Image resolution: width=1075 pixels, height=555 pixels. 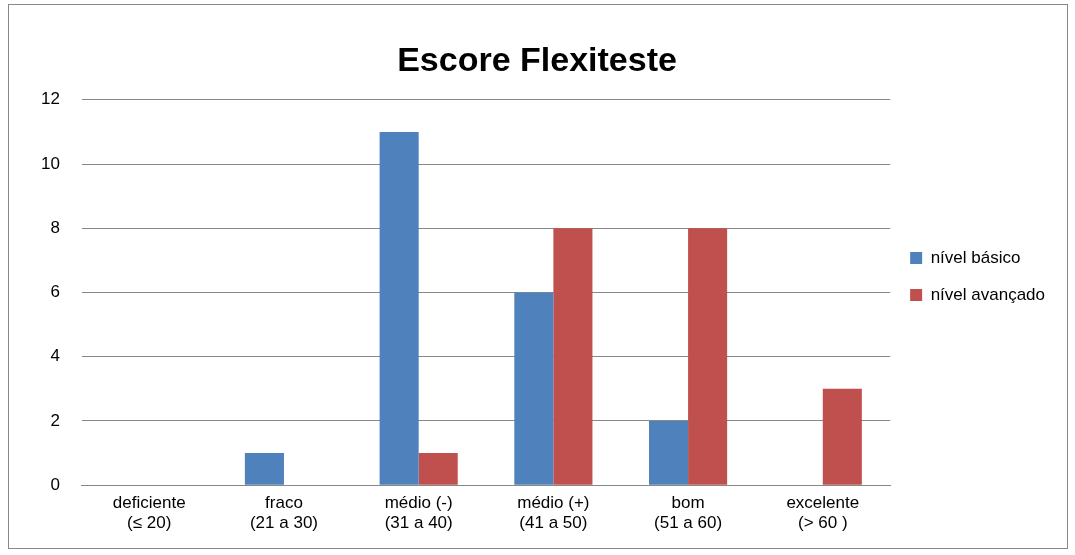 I want to click on y-tick-label: 8, so click(x=55, y=227).